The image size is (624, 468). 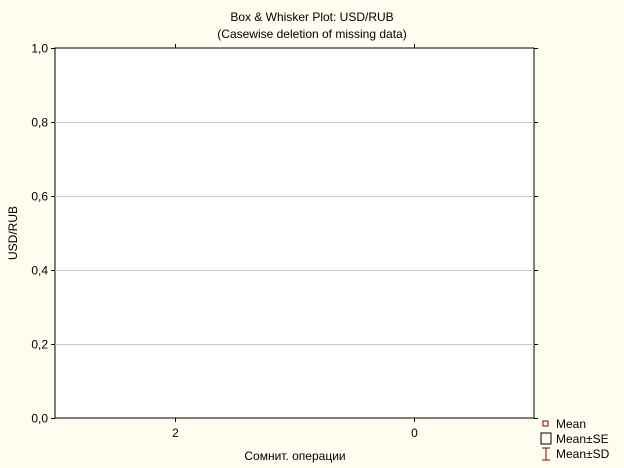 What do you see at coordinates (546, 454) in the screenshot?
I see `legend-sd-whisker-icon` at bounding box center [546, 454].